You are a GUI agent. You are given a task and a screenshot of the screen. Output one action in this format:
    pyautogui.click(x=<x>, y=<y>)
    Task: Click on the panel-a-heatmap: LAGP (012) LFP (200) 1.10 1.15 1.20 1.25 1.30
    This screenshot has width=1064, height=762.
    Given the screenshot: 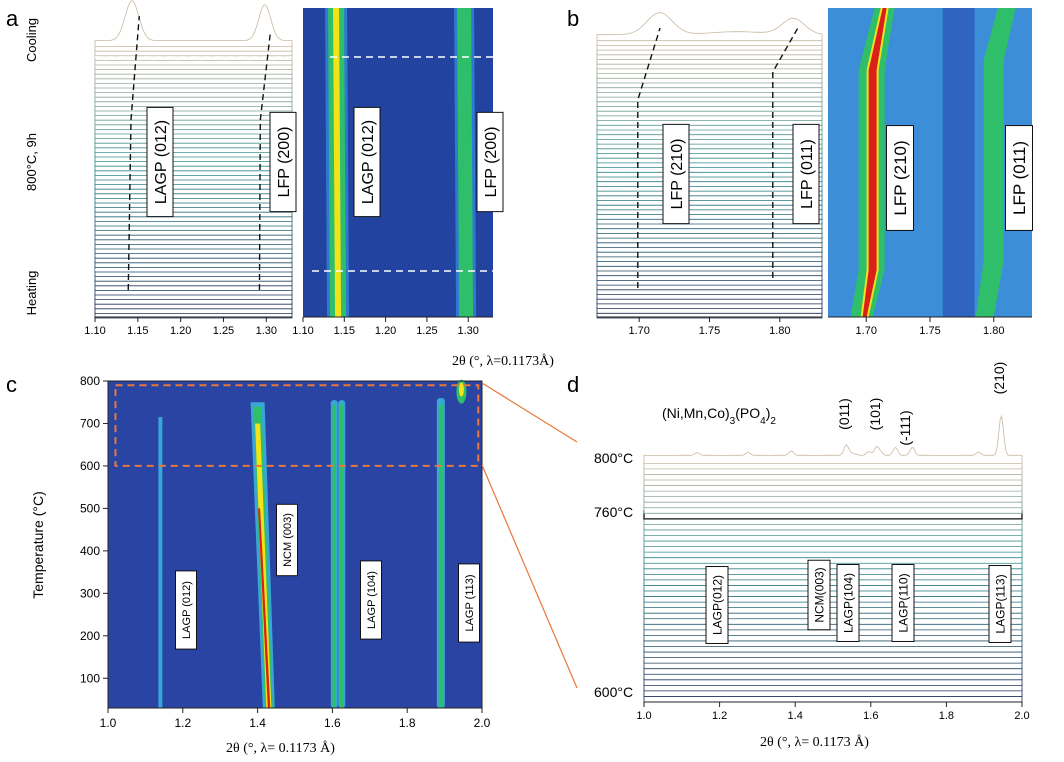 What is the action you would take?
    pyautogui.click(x=398, y=172)
    